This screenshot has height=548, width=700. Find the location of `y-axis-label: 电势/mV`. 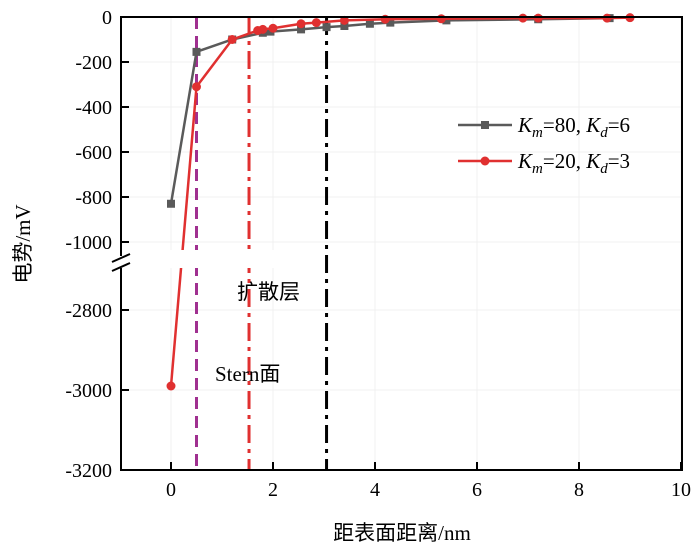

y-axis-label: 电势/mV is located at coordinates (23, 243).